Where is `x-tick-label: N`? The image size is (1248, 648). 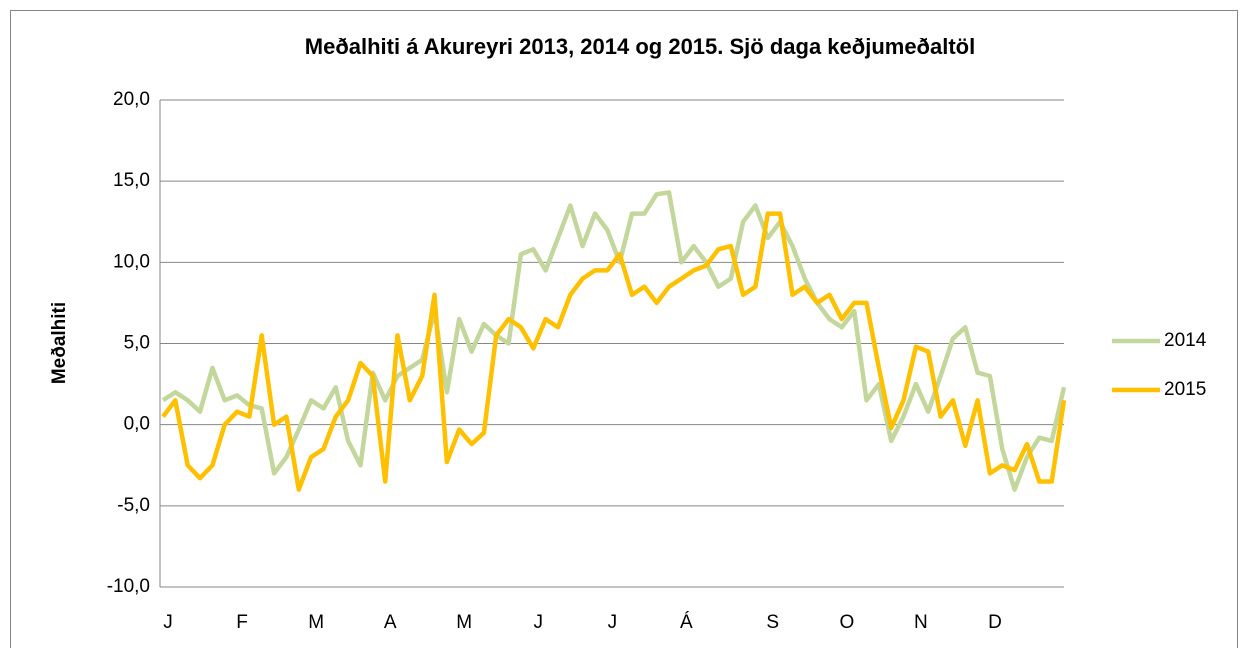 x-tick-label: N is located at coordinates (921, 622).